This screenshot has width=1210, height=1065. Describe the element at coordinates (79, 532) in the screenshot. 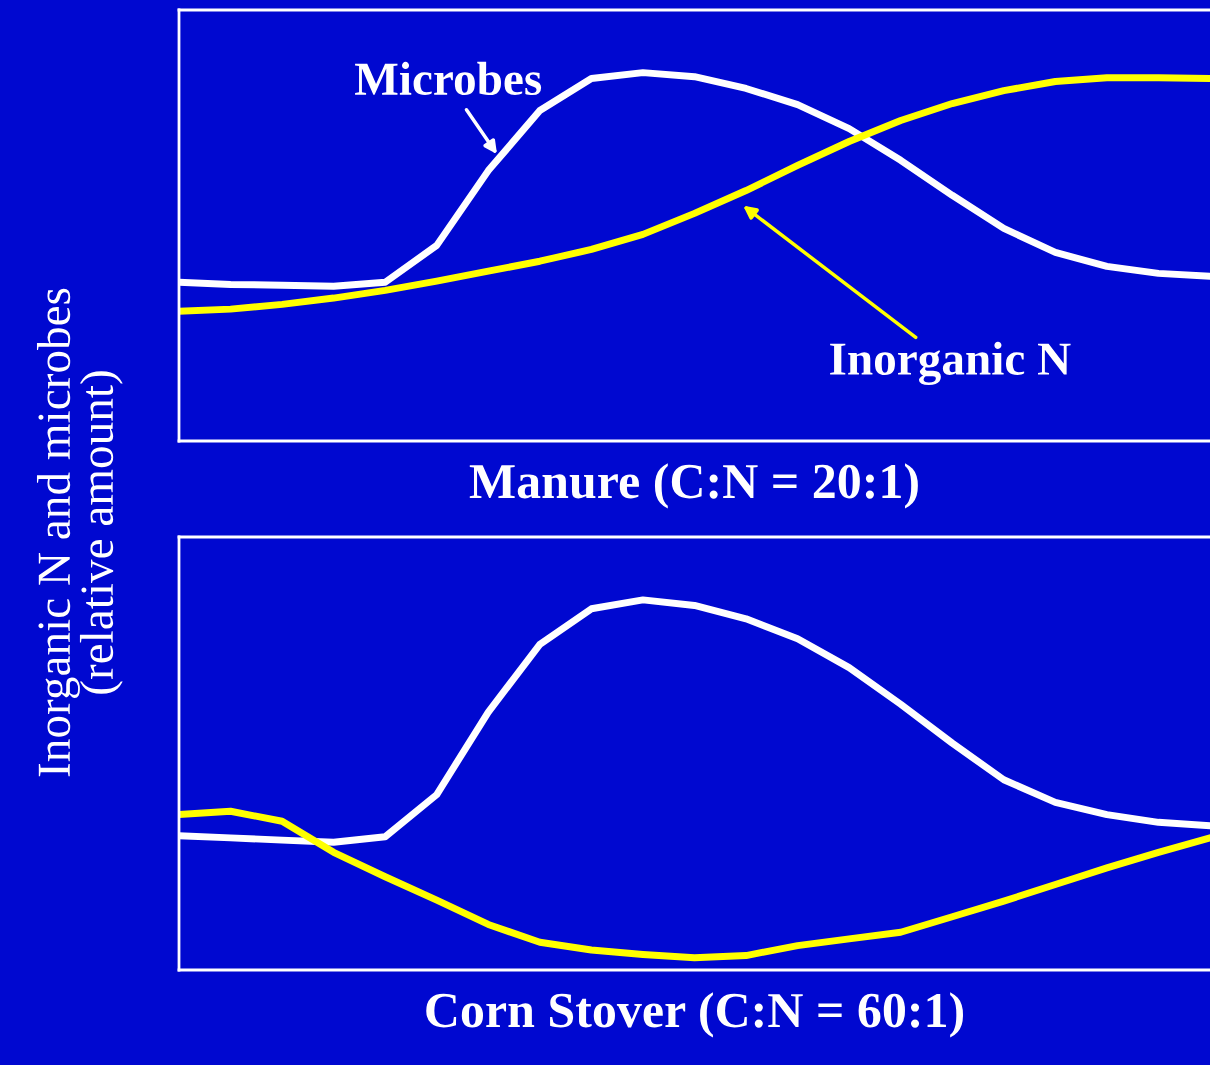

I see `y-axis-title: Inorganic N and microbes (relative amount)` at that location.